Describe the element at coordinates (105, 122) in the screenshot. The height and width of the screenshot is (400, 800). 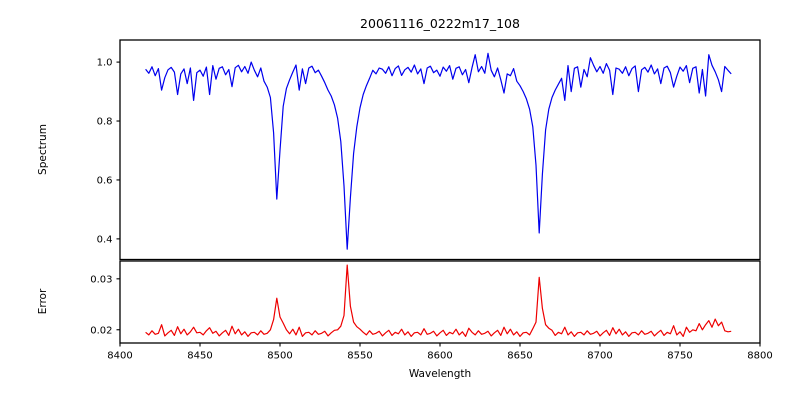
I see `y-tick-label: 0.8` at that location.